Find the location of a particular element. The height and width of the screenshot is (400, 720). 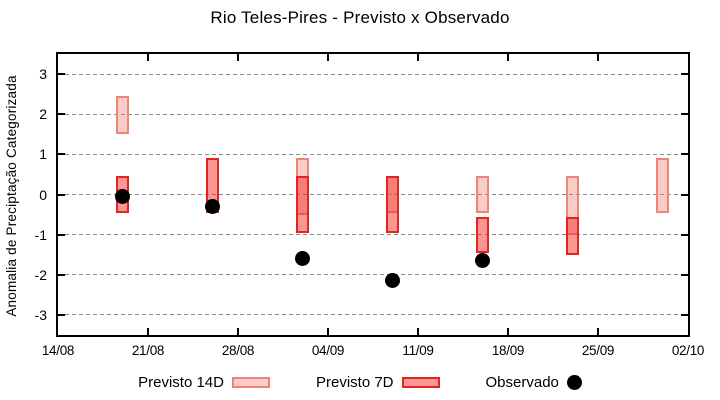

legend: Previsto 14D Previsto 7D Observado is located at coordinates (360, 382).